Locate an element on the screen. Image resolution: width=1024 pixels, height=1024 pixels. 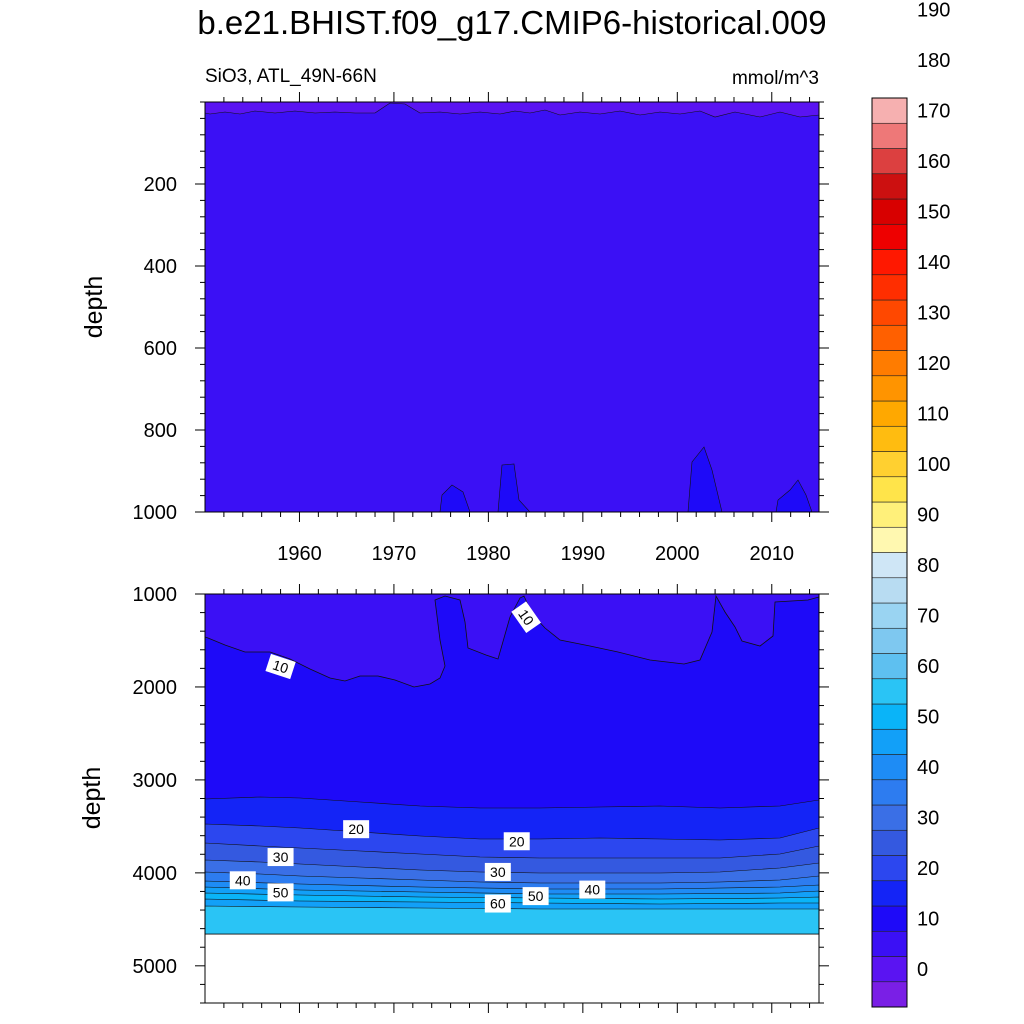
colorbar-label: 140 is located at coordinates (933, 263).